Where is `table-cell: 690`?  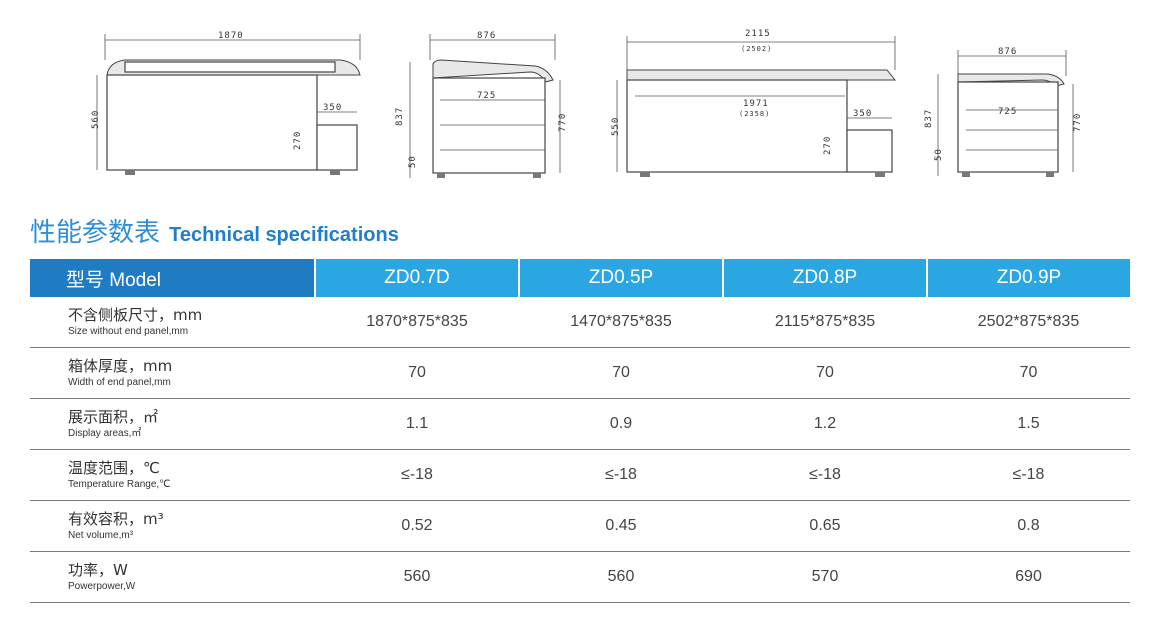
table-cell: 690 is located at coordinates (1028, 577).